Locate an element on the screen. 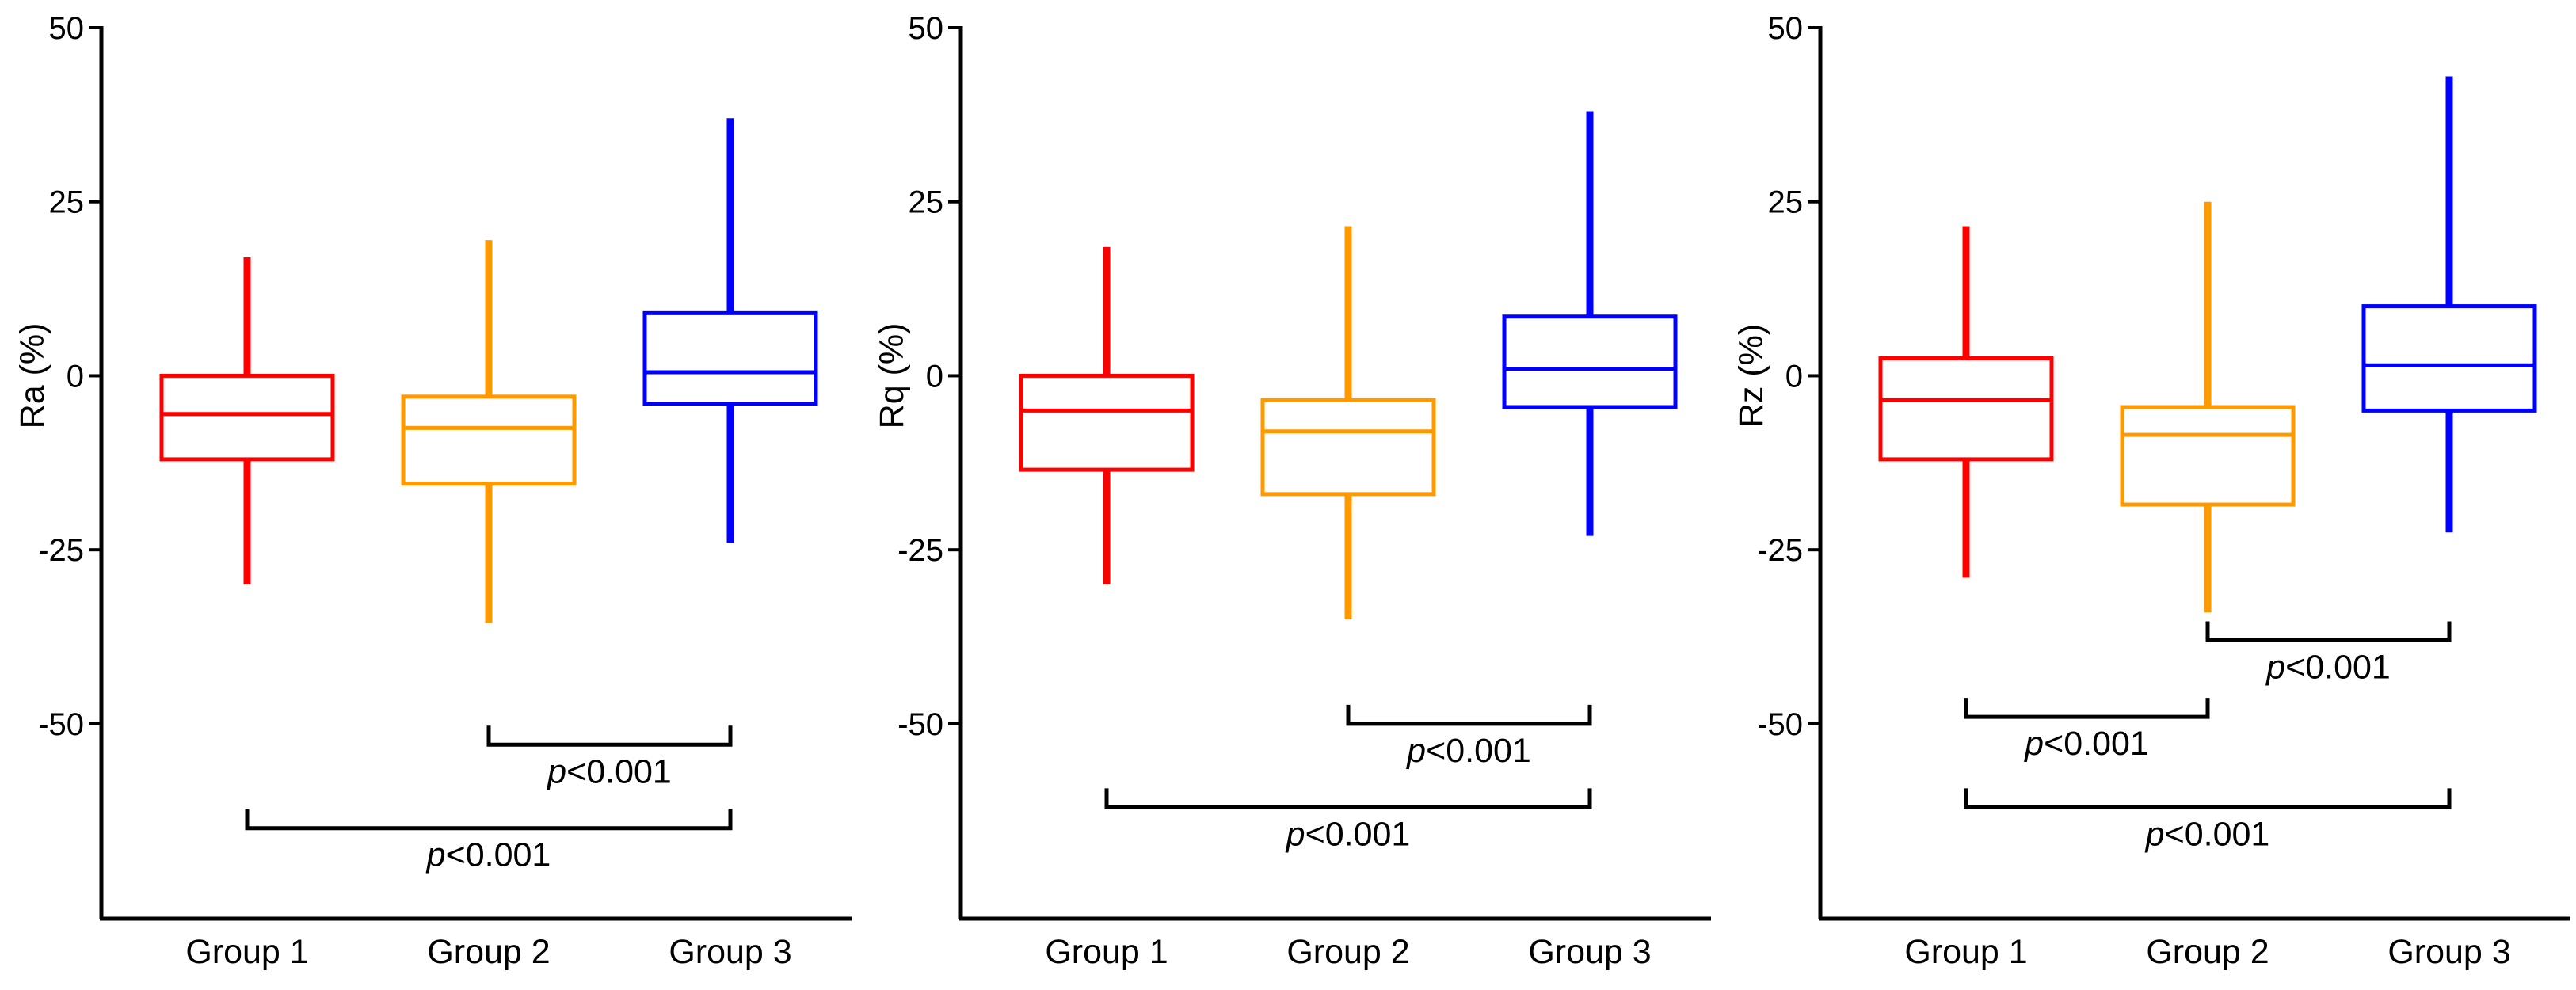  y-axis-title: Rz (%) is located at coordinates (1751, 376).